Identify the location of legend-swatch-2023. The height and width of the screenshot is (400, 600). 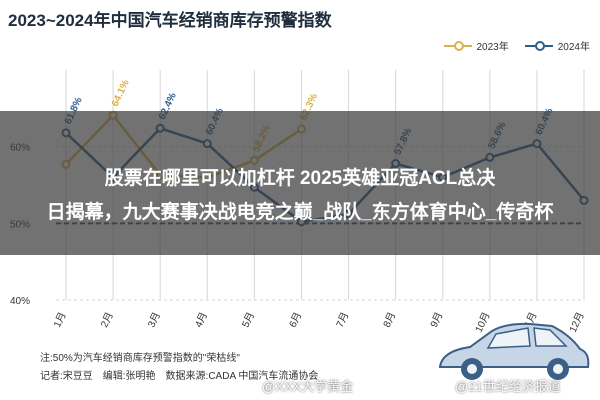
(457, 45).